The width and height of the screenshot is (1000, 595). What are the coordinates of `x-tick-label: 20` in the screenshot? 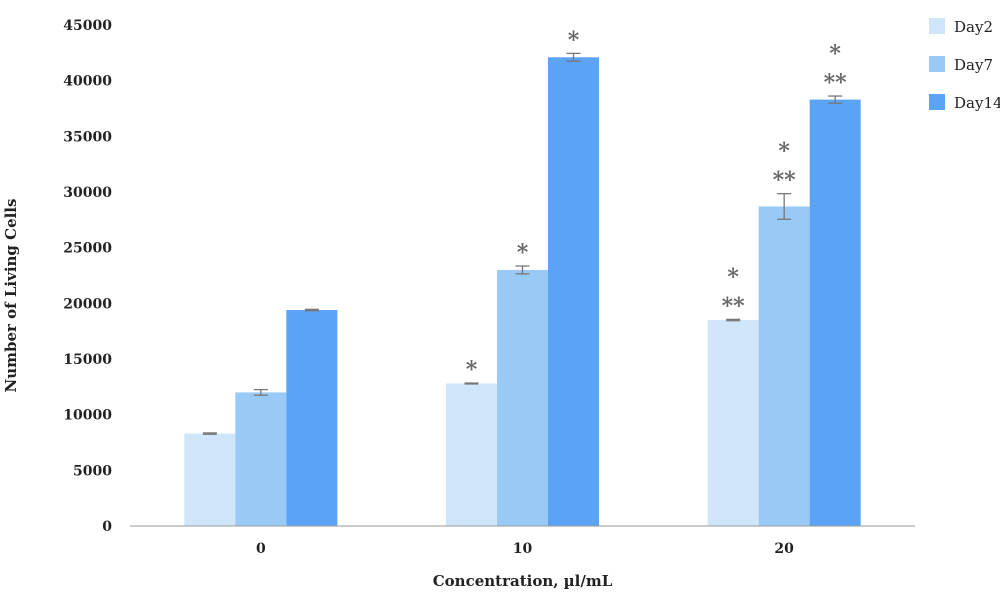 It's located at (784, 549).